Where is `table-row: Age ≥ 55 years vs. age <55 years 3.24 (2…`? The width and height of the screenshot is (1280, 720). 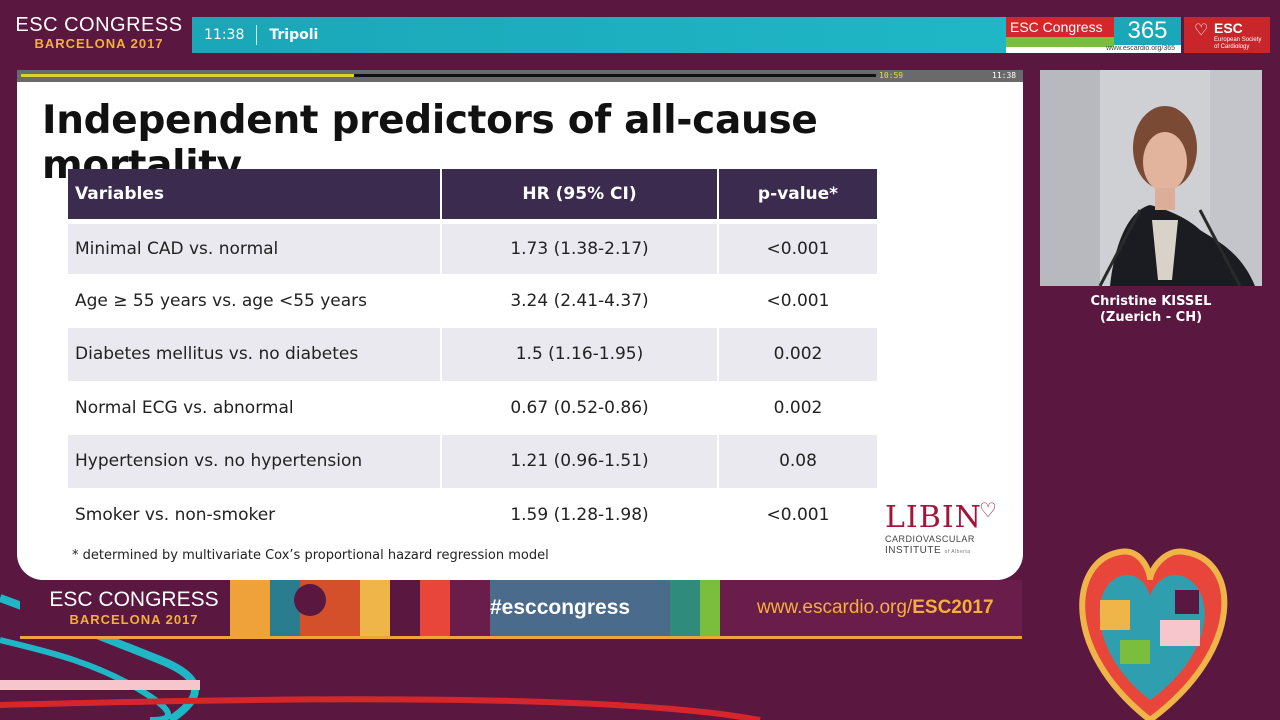 table-row: Age ≥ 55 years vs. age <55 years 3.24 (2… is located at coordinates (472, 301).